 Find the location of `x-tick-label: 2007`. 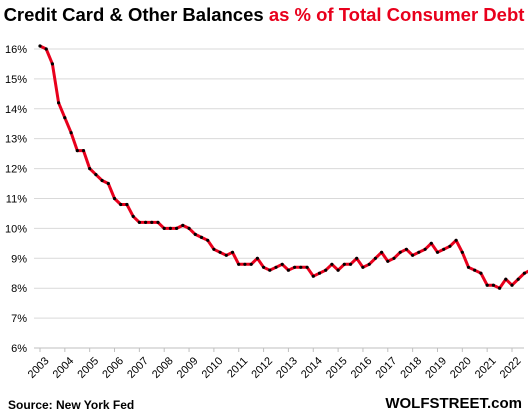

x-tick-label: 2007 is located at coordinates (138, 368).